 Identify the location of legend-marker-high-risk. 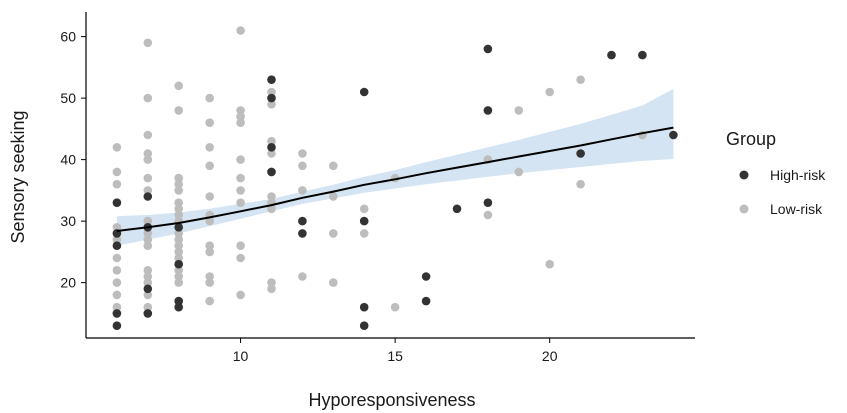
(744, 175).